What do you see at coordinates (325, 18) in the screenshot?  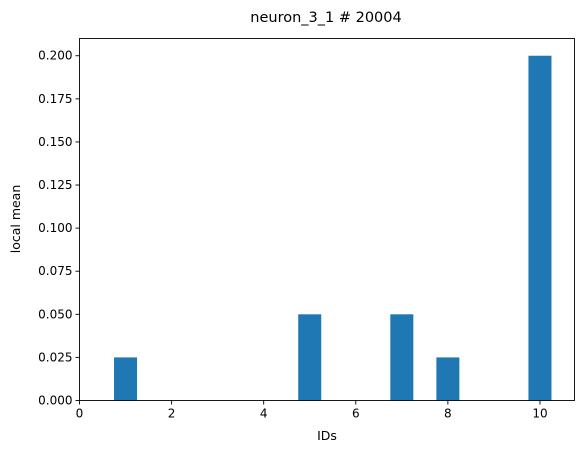 I see `chart-title: neuron_3_1 # 20004` at bounding box center [325, 18].